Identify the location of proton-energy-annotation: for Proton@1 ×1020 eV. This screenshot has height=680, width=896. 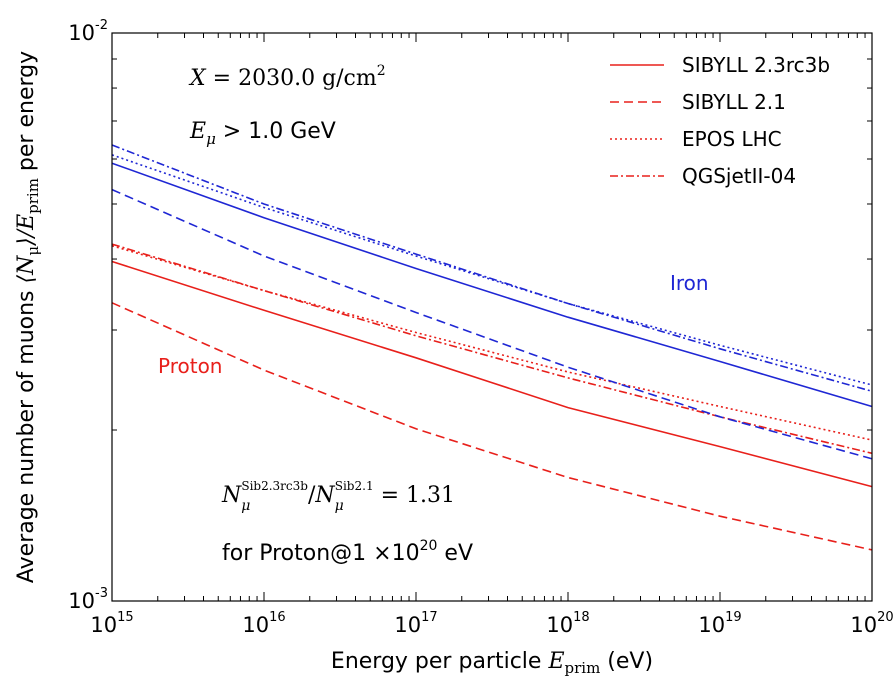
(347, 552).